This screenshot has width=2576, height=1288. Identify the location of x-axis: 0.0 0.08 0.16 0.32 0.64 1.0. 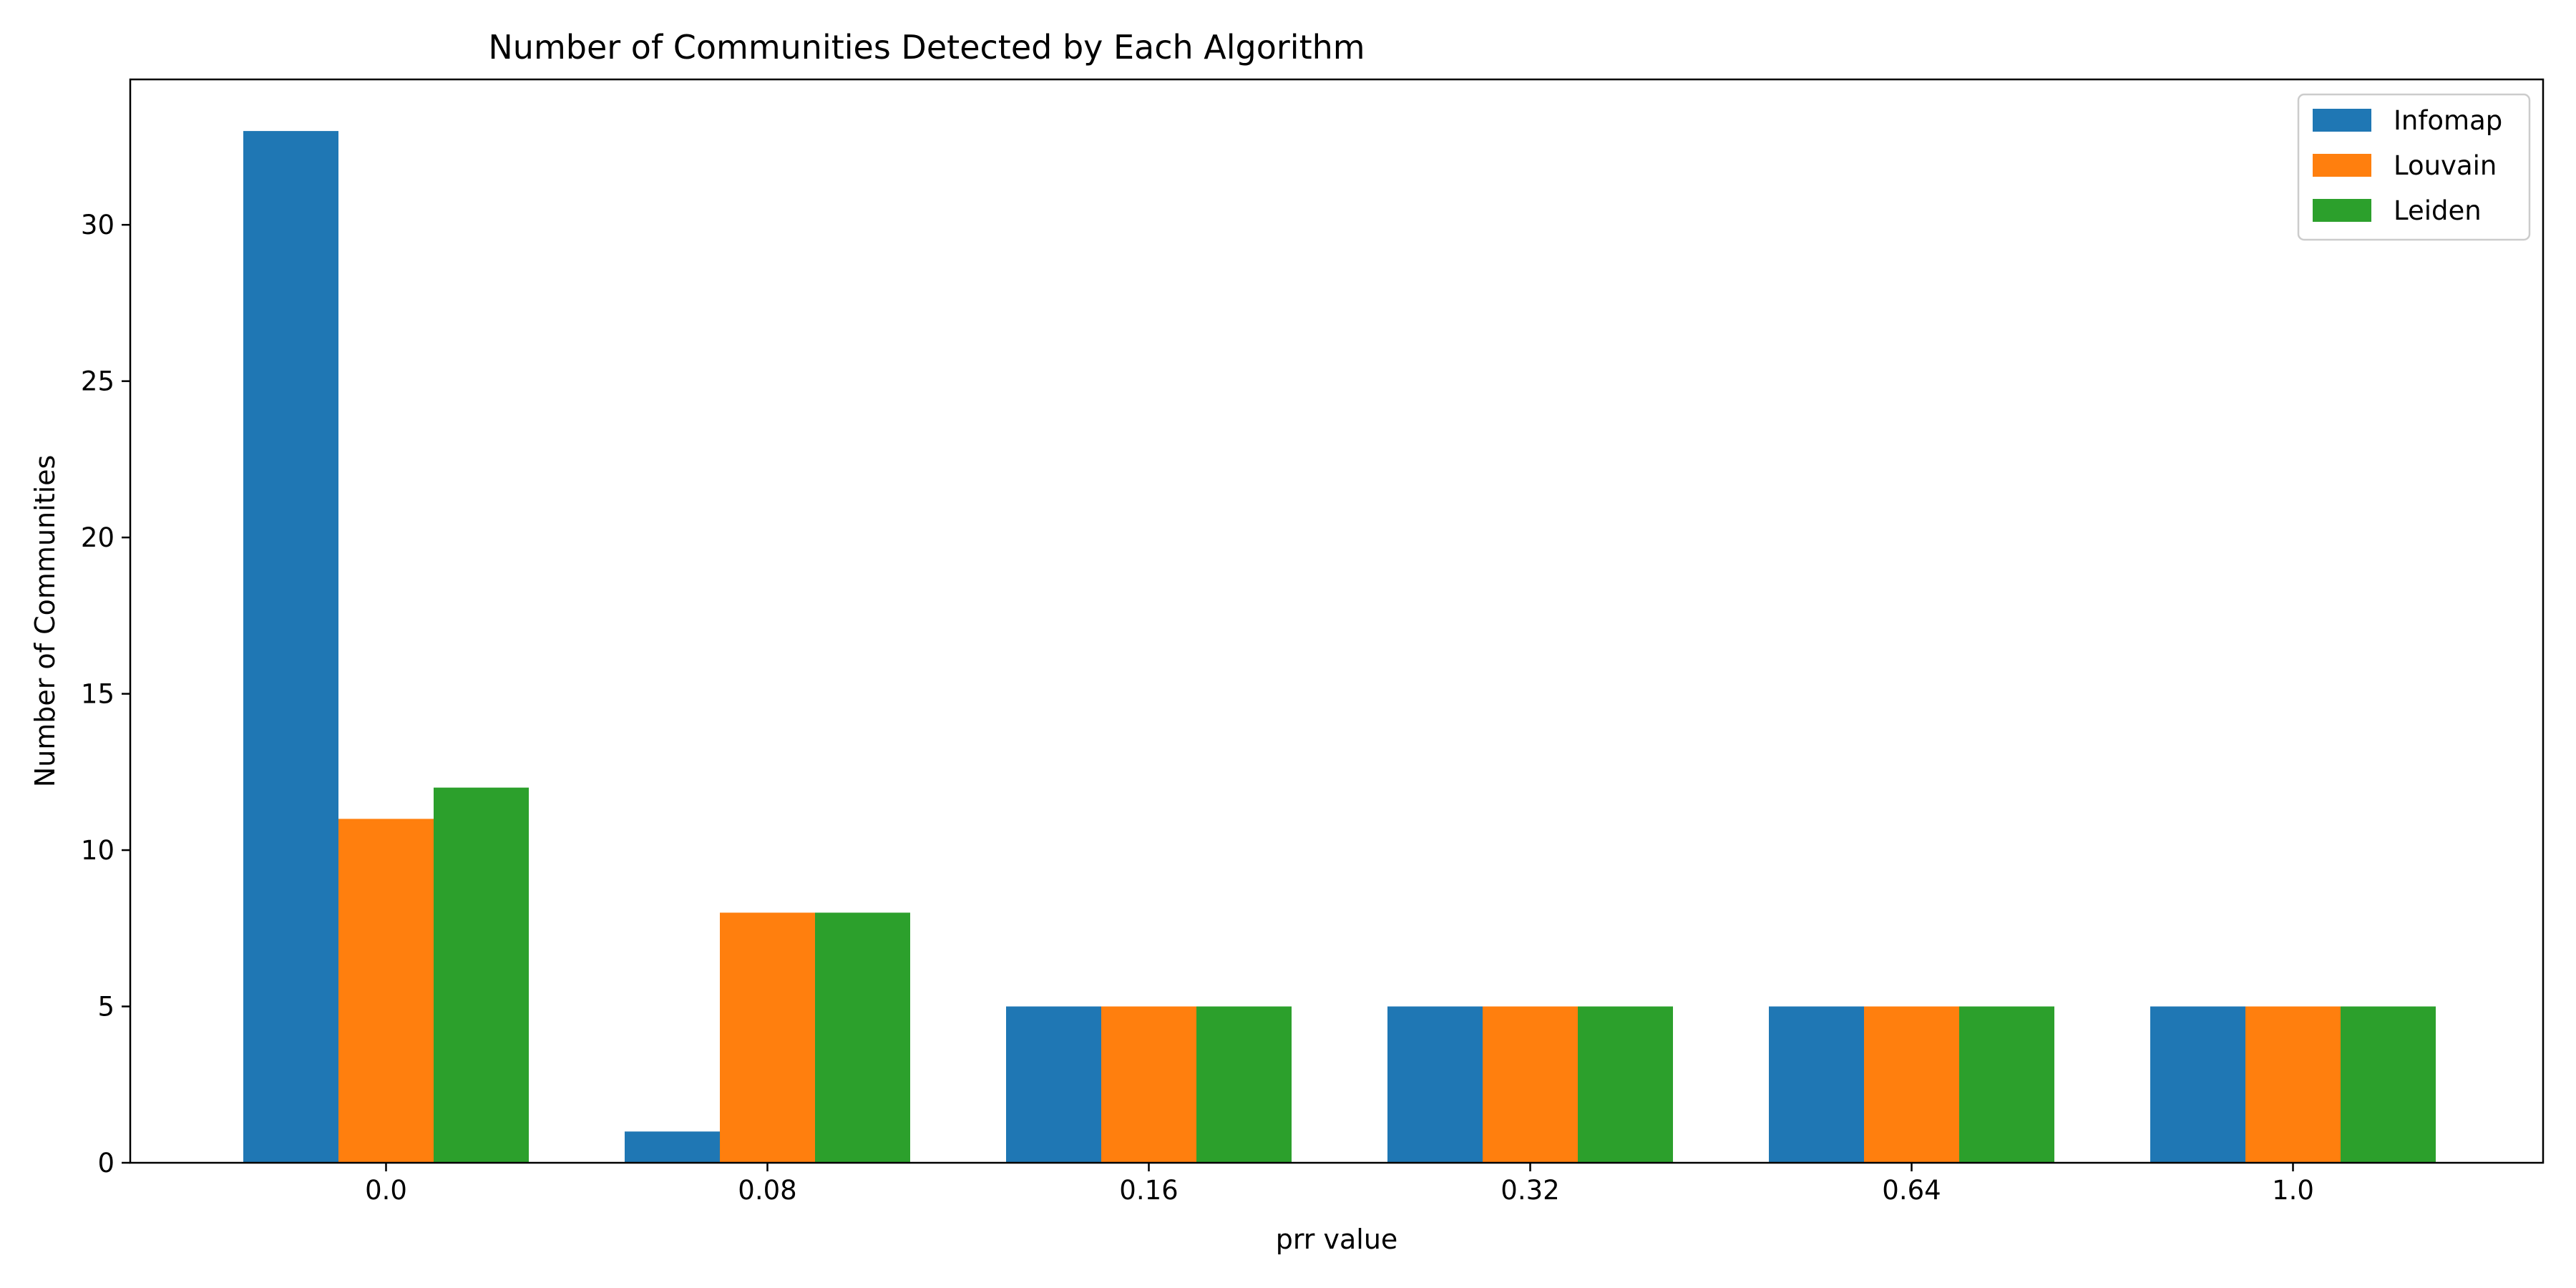
(1339, 1184).